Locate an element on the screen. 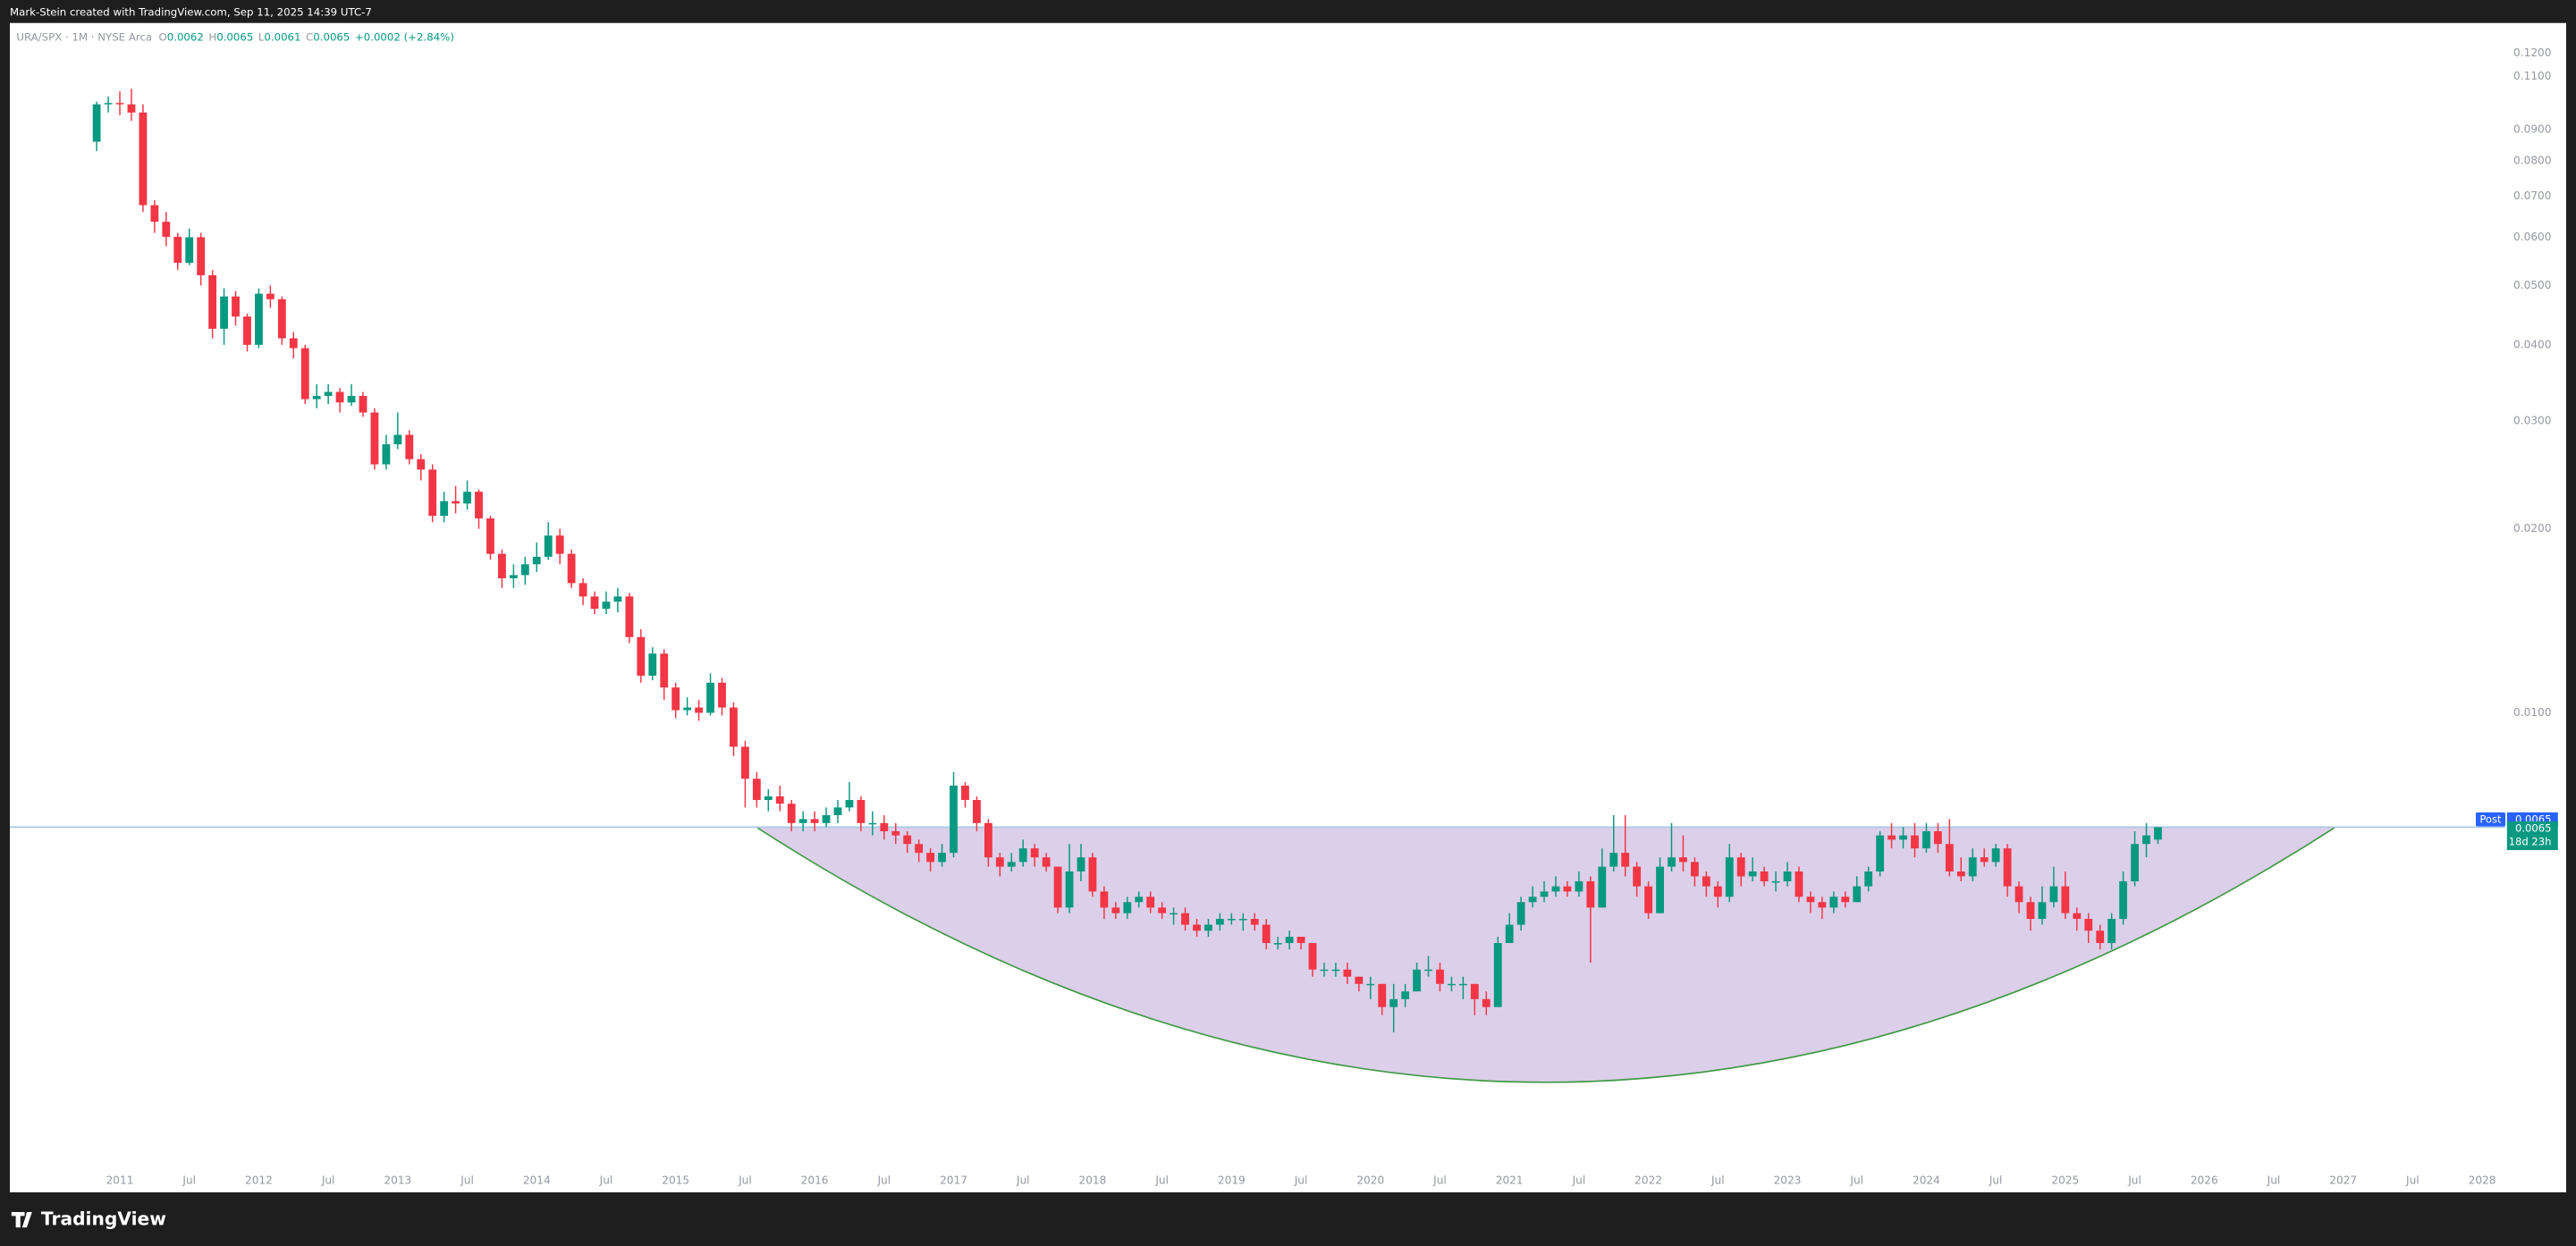 The height and width of the screenshot is (1246, 2576). x-tick-label: 2016 is located at coordinates (815, 1180).